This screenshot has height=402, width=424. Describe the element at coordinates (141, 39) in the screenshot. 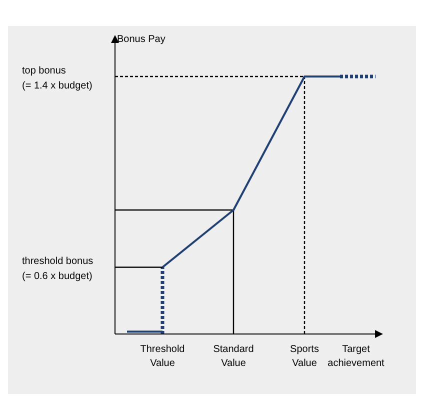

I see `y-axis-title: Bonus Pay` at that location.